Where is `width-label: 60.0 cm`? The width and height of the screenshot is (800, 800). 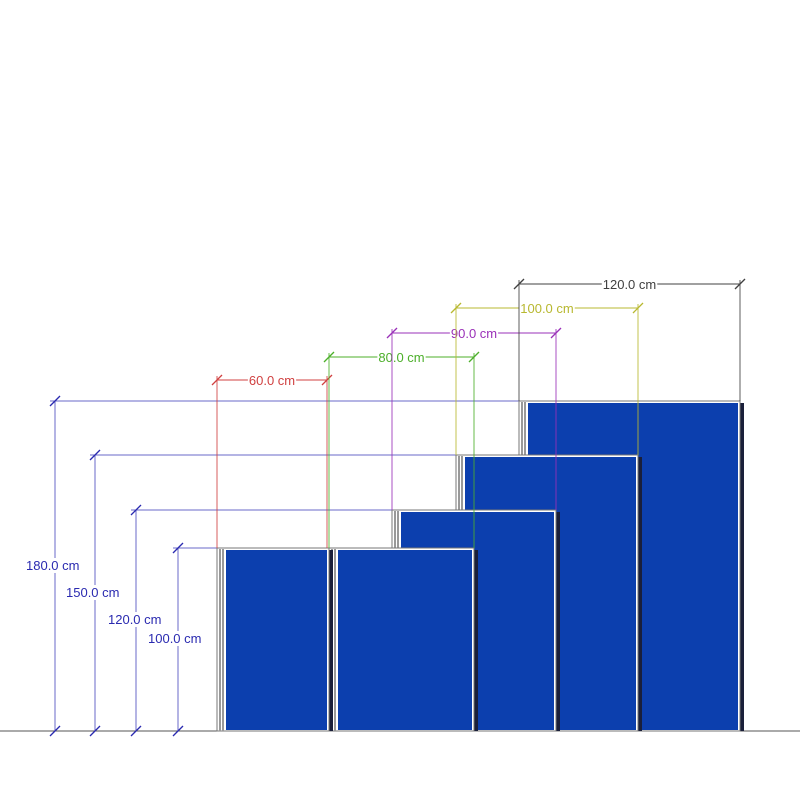 width-label: 60.0 cm is located at coordinates (272, 380).